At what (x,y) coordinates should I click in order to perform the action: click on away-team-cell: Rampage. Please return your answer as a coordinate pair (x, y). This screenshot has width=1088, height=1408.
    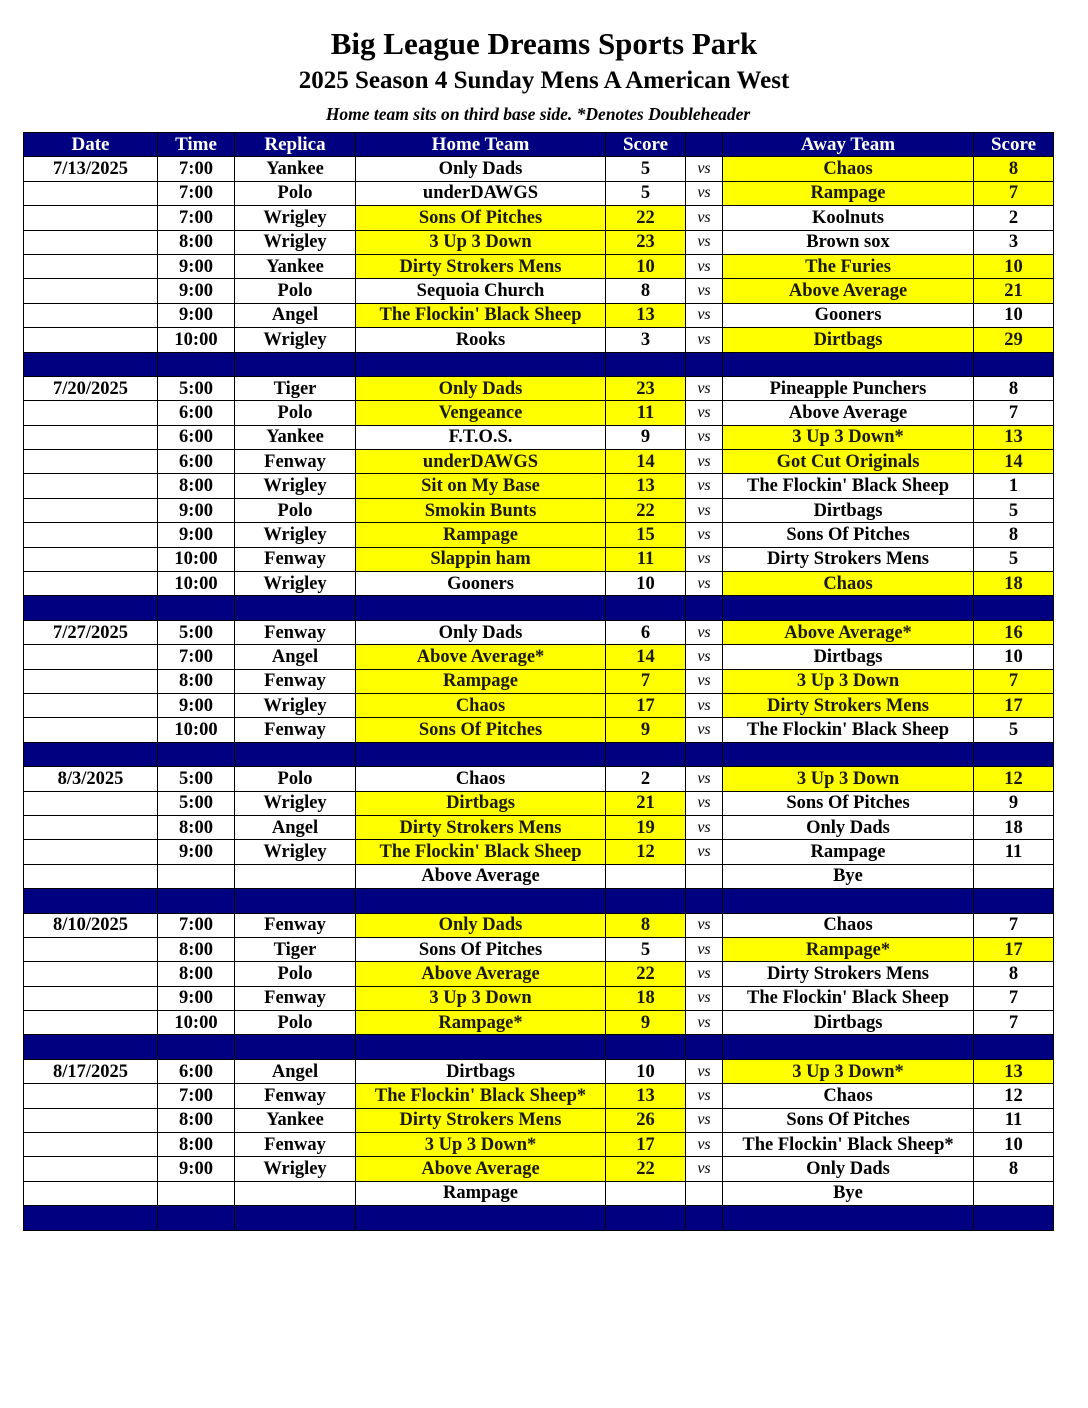
    Looking at the image, I should click on (848, 852).